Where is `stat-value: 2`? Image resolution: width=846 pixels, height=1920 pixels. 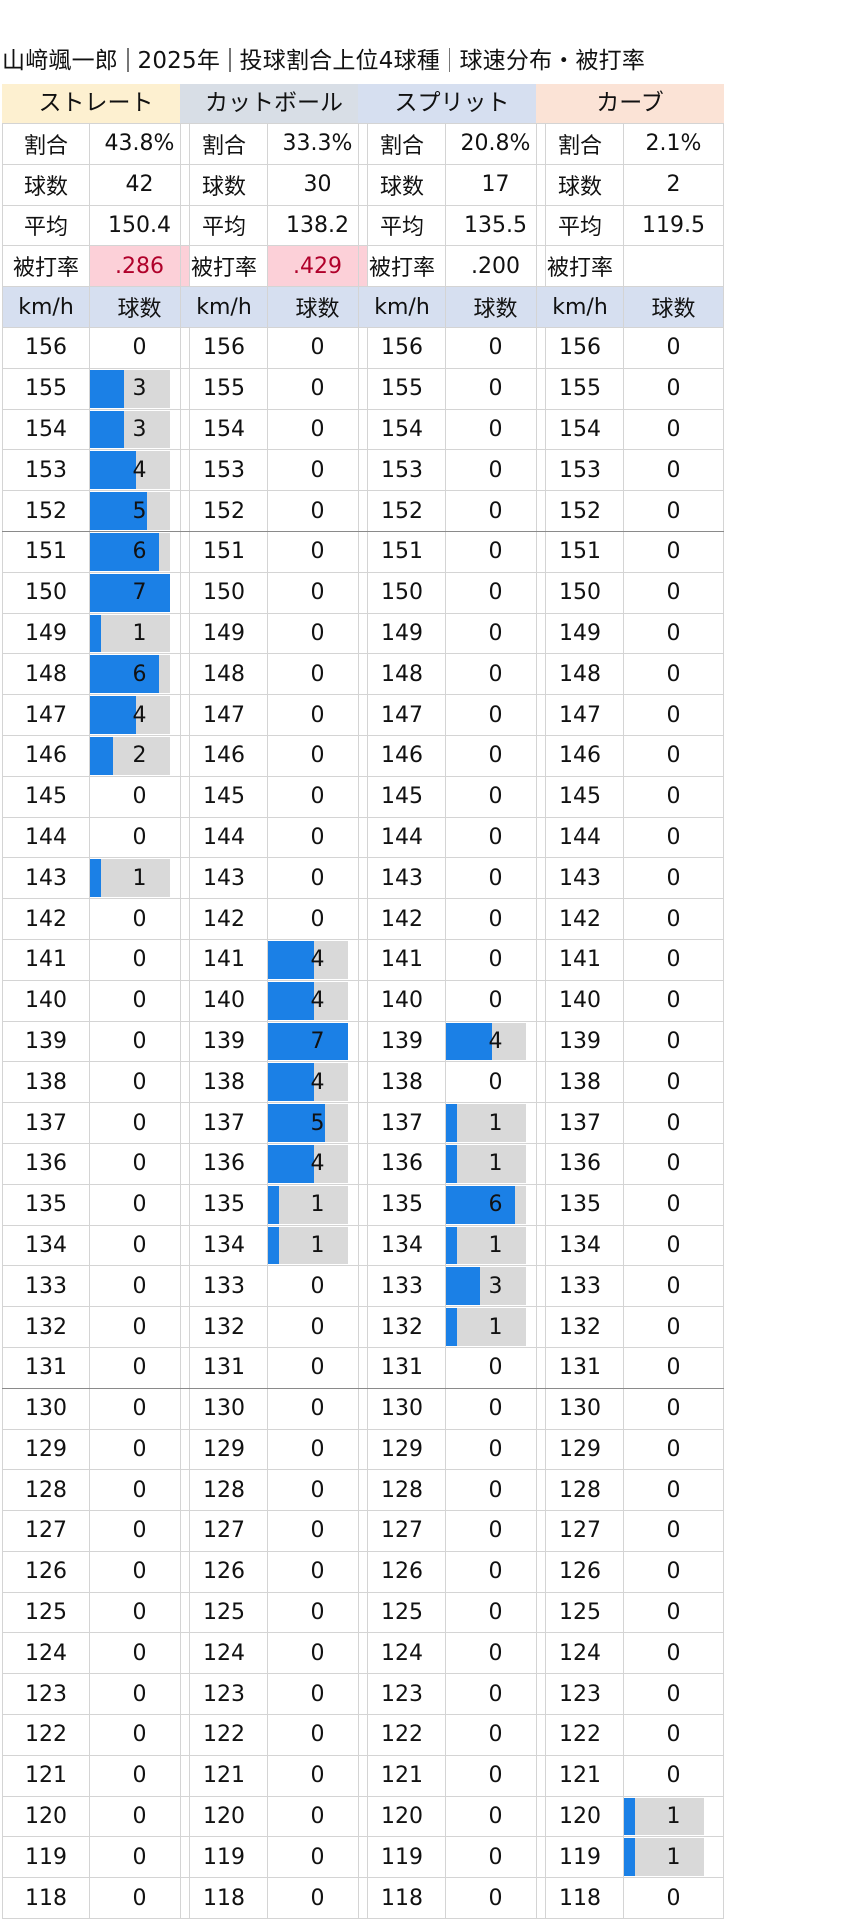 stat-value: 2 is located at coordinates (674, 184).